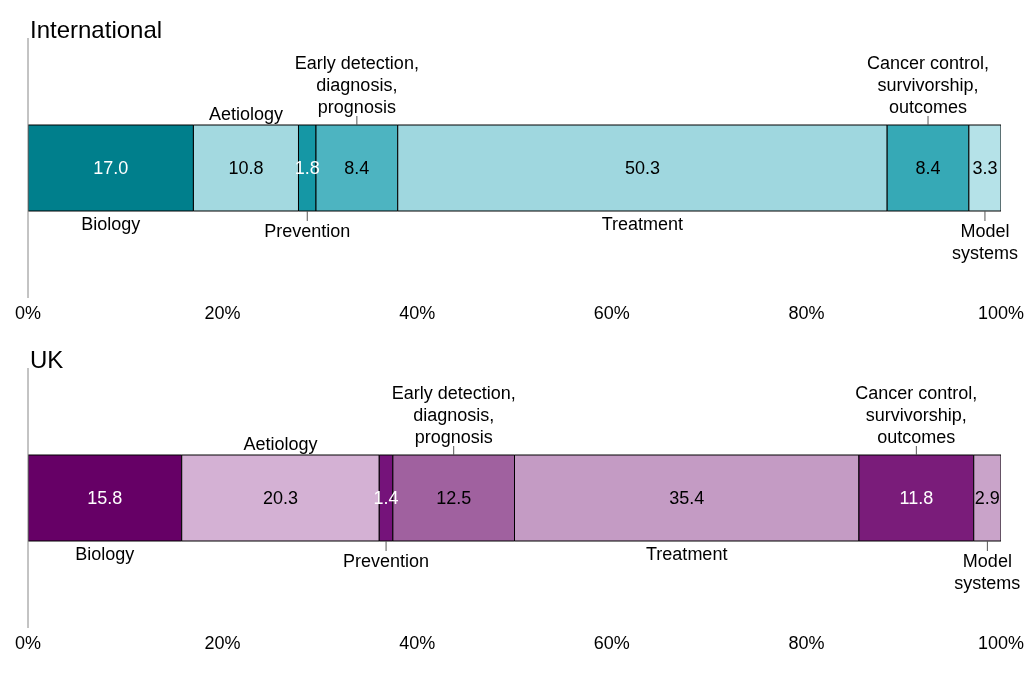 The image size is (1033, 689). Describe the element at coordinates (47, 360) in the screenshot. I see `chart-title: UK` at that location.